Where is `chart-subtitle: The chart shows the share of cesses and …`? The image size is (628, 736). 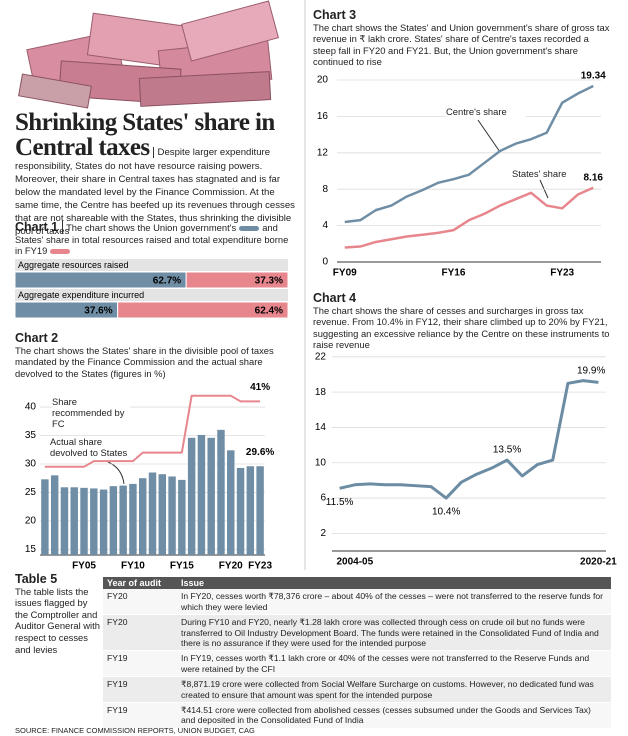 chart-subtitle: The chart shows the share of cesses and … is located at coordinates (461, 327).